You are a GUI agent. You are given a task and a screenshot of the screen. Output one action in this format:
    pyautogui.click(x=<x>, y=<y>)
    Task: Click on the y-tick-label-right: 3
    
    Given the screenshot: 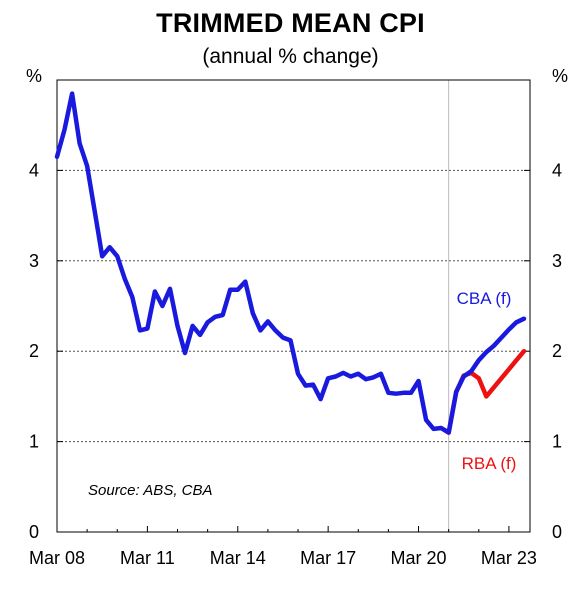 What is the action you would take?
    pyautogui.click(x=557, y=261)
    